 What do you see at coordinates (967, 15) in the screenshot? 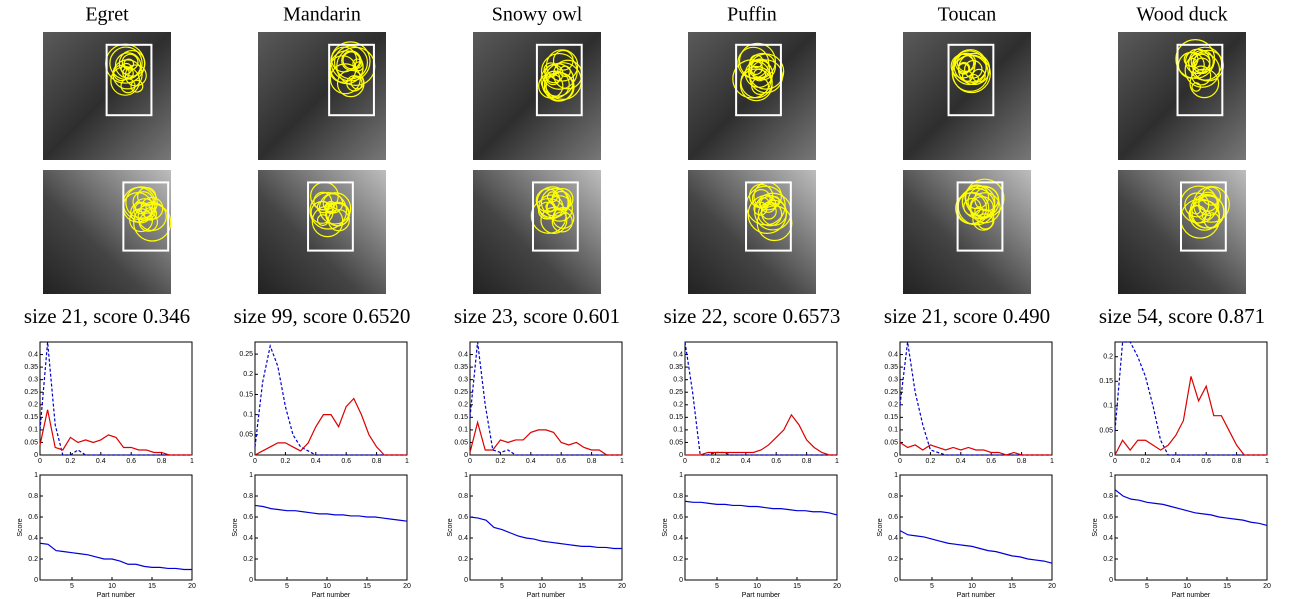
I see `panel-title: Toucan` at bounding box center [967, 15].